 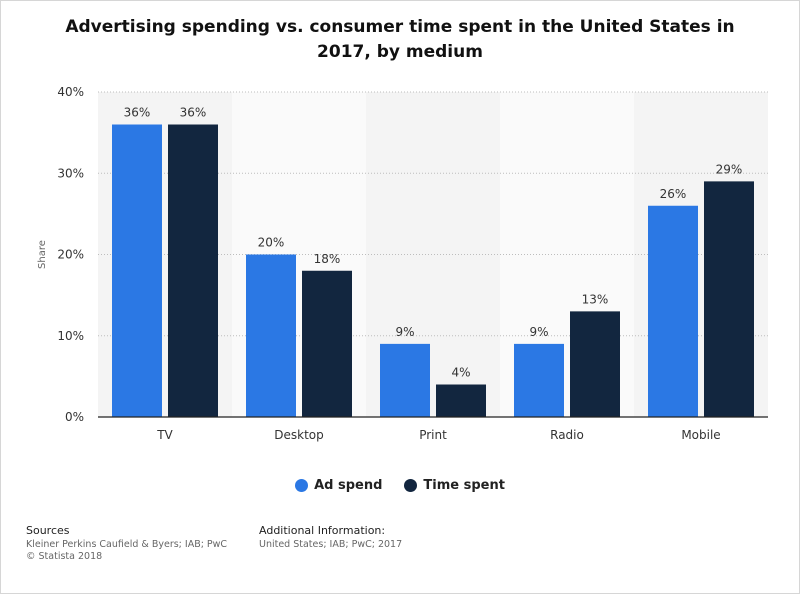 I want to click on y-tick-label: 0%, so click(x=74, y=417).